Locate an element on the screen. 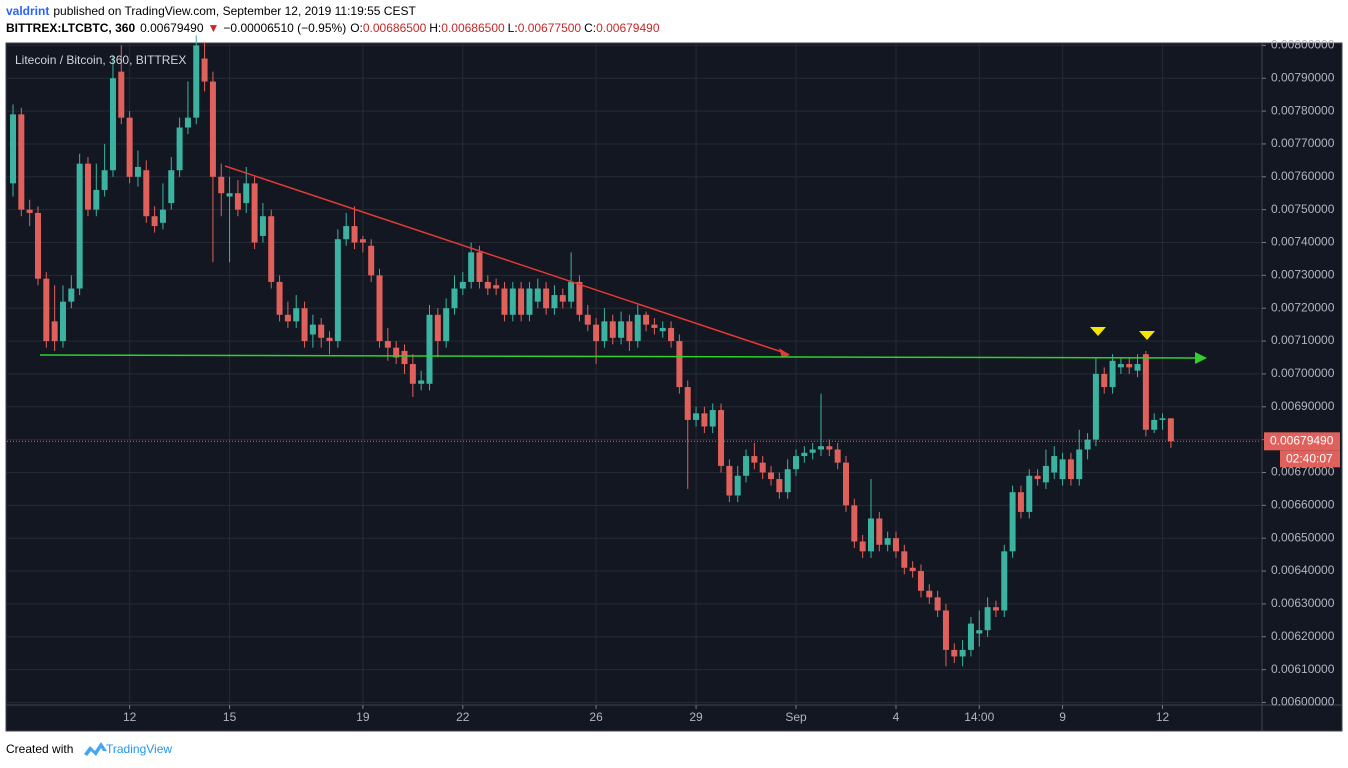 The width and height of the screenshot is (1348, 768). y-tick-label: 0.00740000 is located at coordinates (1303, 242).